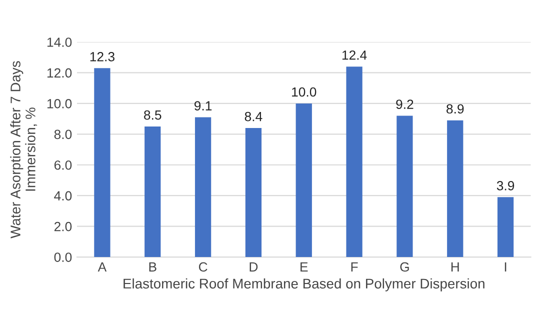 Image resolution: width=550 pixels, height=336 pixels. I want to click on y-tick-label: 6.0, so click(63, 165).